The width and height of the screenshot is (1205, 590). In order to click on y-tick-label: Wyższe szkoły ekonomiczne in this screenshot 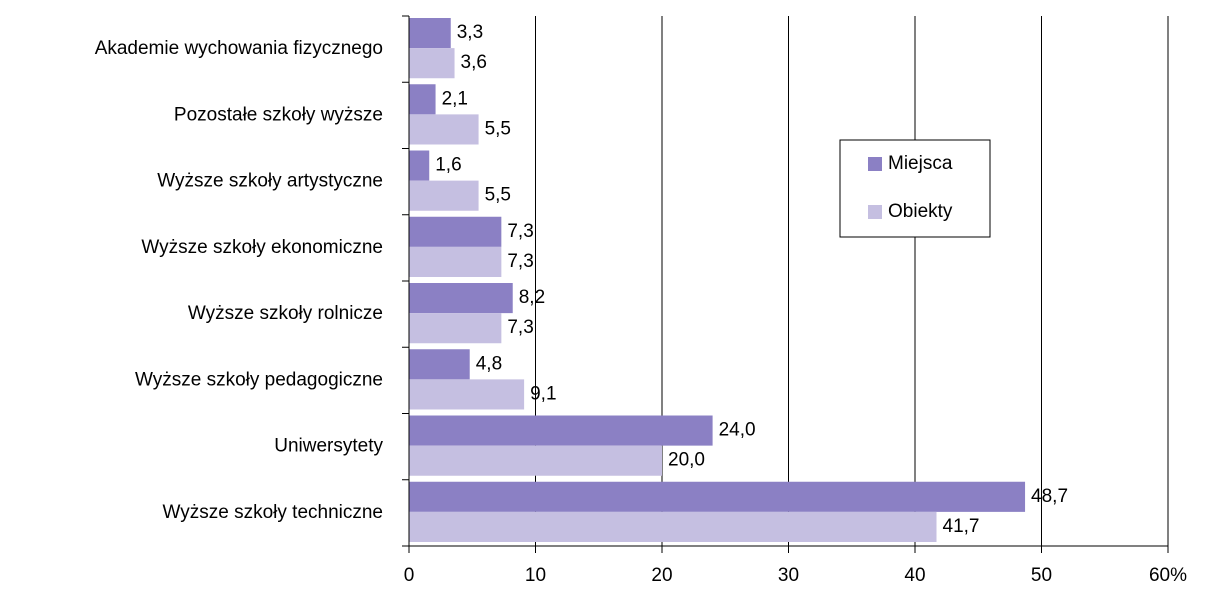, I will do `click(262, 247)`.